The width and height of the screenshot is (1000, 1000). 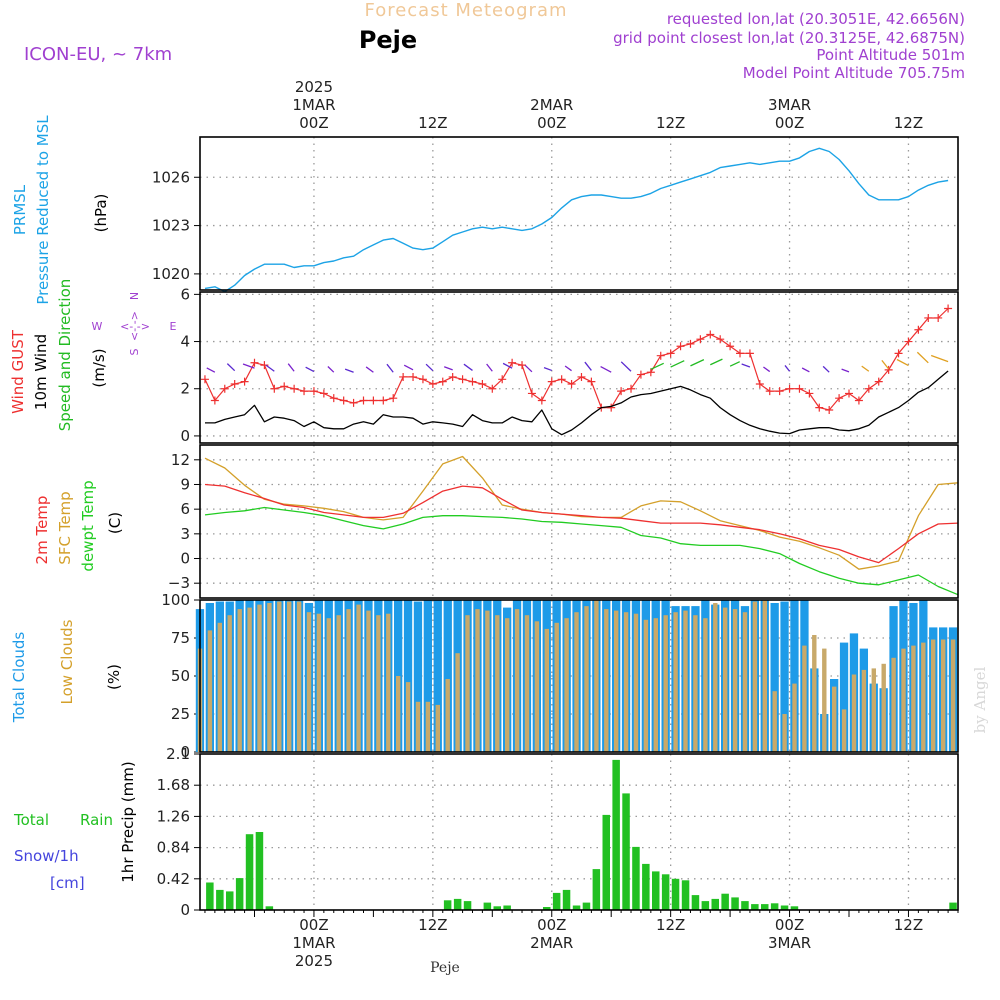 What do you see at coordinates (173, 848) in the screenshot?
I see `precip-tick-label: 0.84` at bounding box center [173, 848].